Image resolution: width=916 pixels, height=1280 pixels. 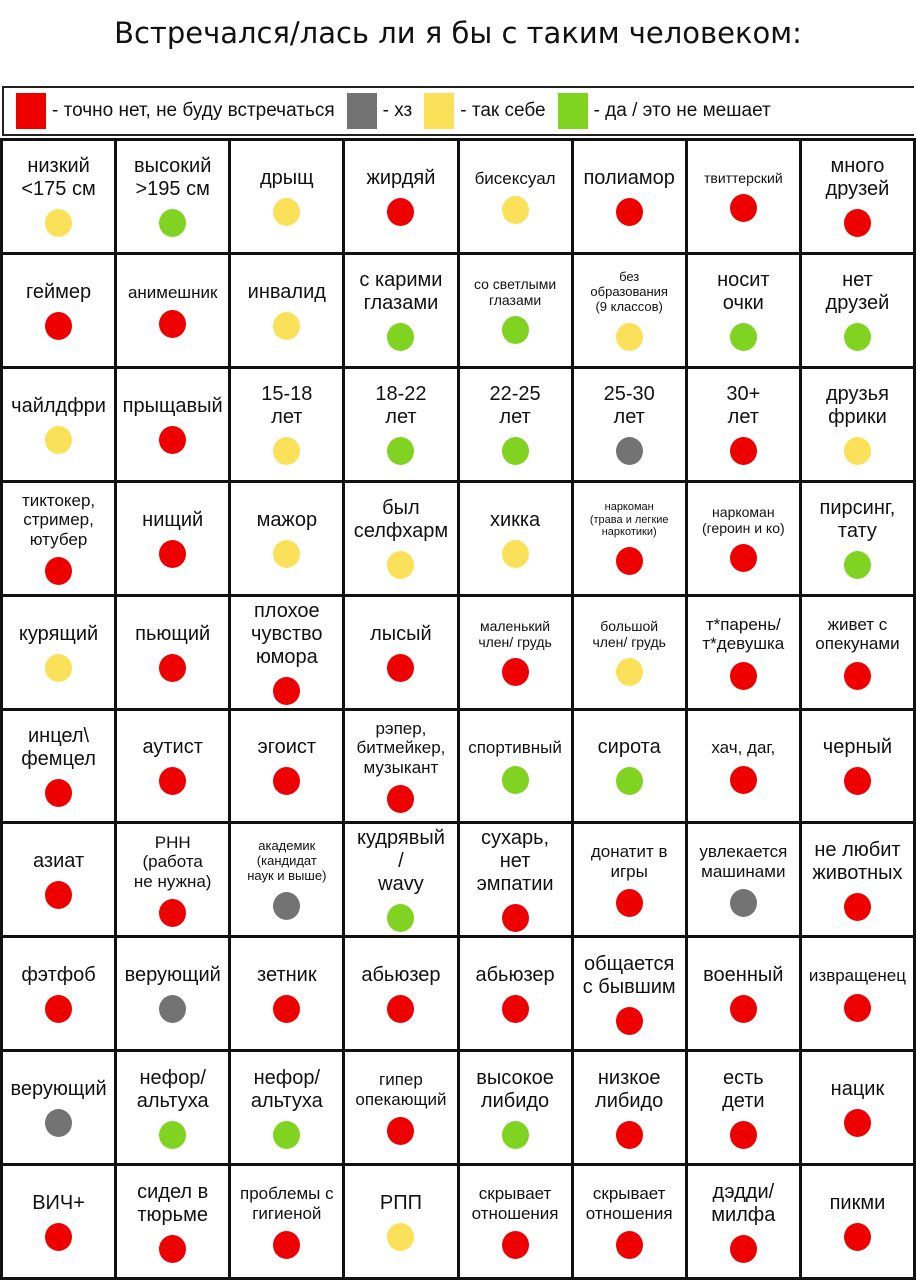 What do you see at coordinates (288, 425) in the screenshot?
I see `trait-cell: 15-18 лет` at bounding box center [288, 425].